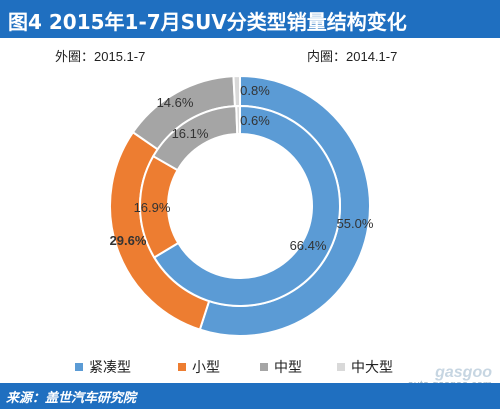 The height and width of the screenshot is (409, 500). What do you see at coordinates (308, 245) in the screenshot?
I see `inner-data-label-1: 66.4%` at bounding box center [308, 245].